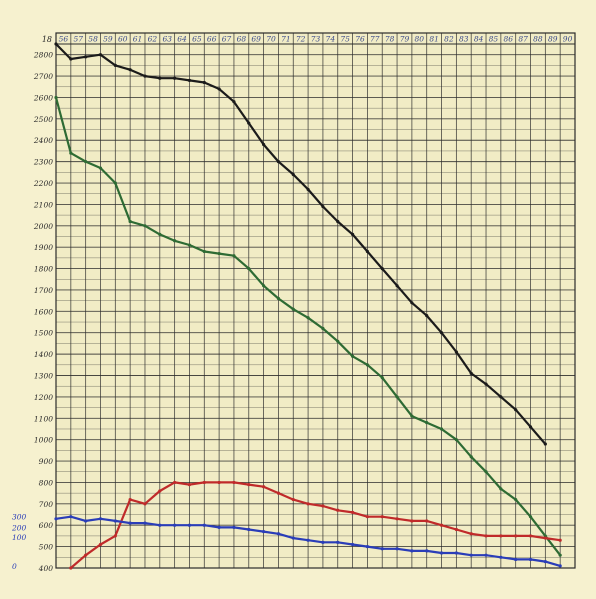  What do you see at coordinates (43, 333) in the screenshot?
I see `y-tick-label: 1500` at bounding box center [43, 333].